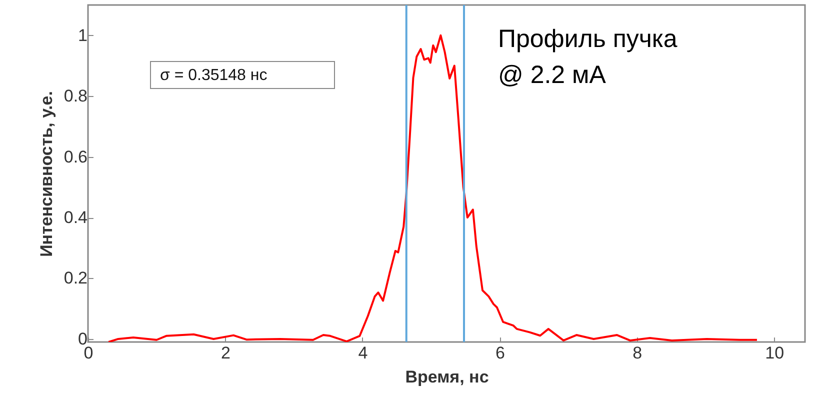 The image size is (818, 403). Describe the element at coordinates (447, 377) in the screenshot. I see `x-axis-title: Время, нс` at that location.